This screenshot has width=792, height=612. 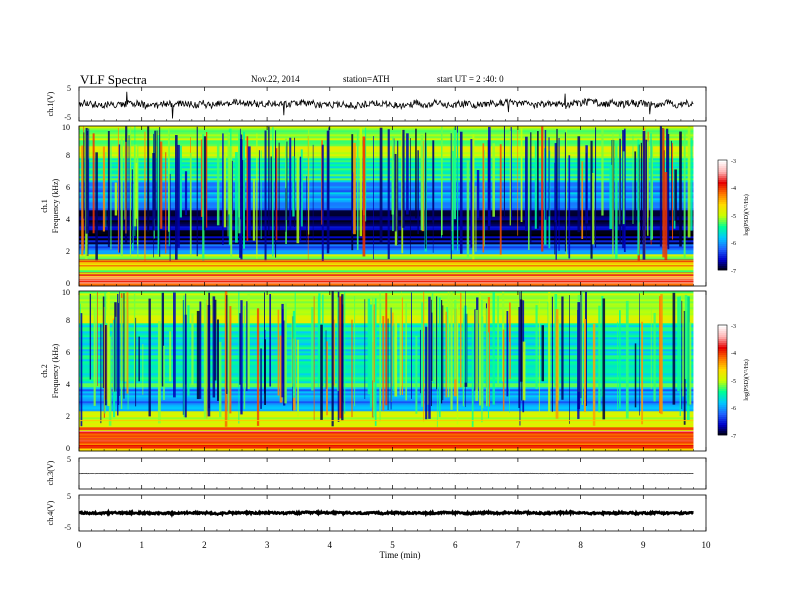 What do you see at coordinates (68, 251) in the screenshot?
I see `ch1-freq-tick-2: 2` at bounding box center [68, 251].